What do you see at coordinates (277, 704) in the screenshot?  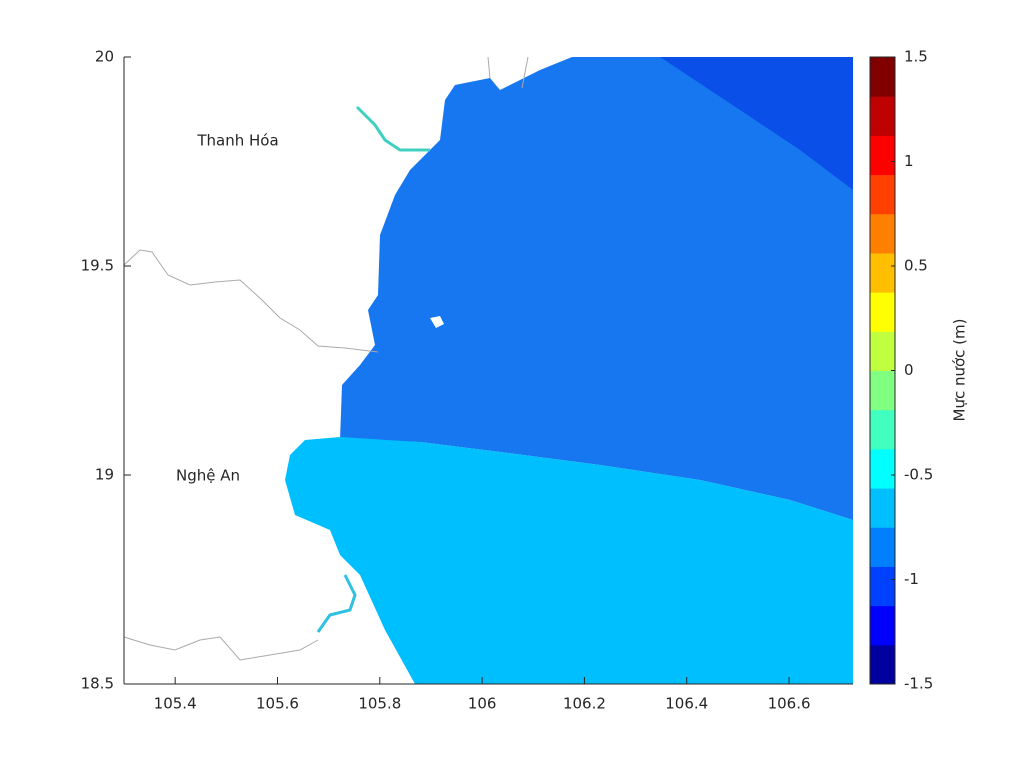 I see `x-tick-label: 105.6` at bounding box center [277, 704].